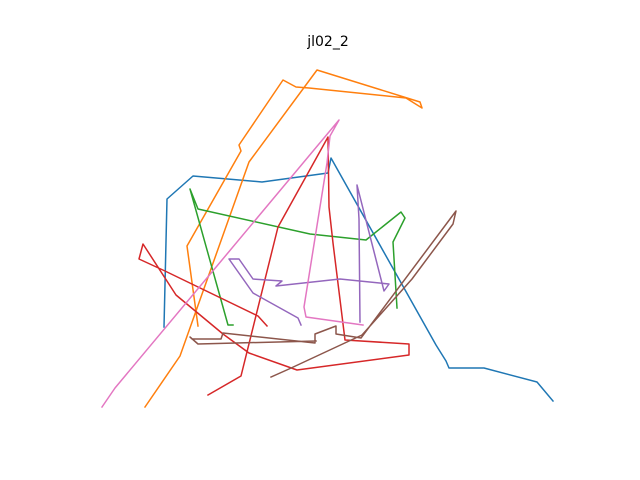 This screenshot has height=480, width=640. What do you see at coordinates (328, 42) in the screenshot?
I see `chart-title: jl02_2` at bounding box center [328, 42].